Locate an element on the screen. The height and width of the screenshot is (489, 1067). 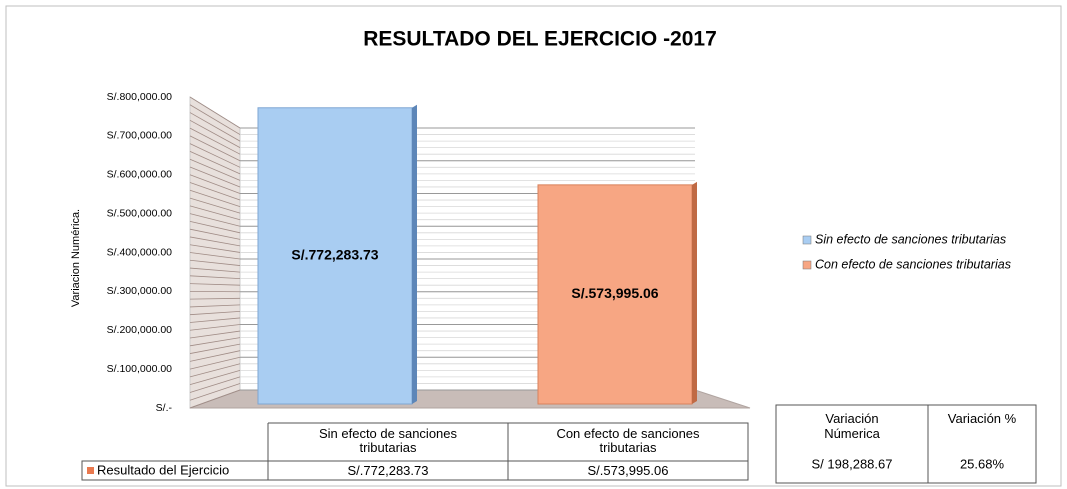
table-header: Sin efecto de sanciones tributarias is located at coordinates (388, 440).